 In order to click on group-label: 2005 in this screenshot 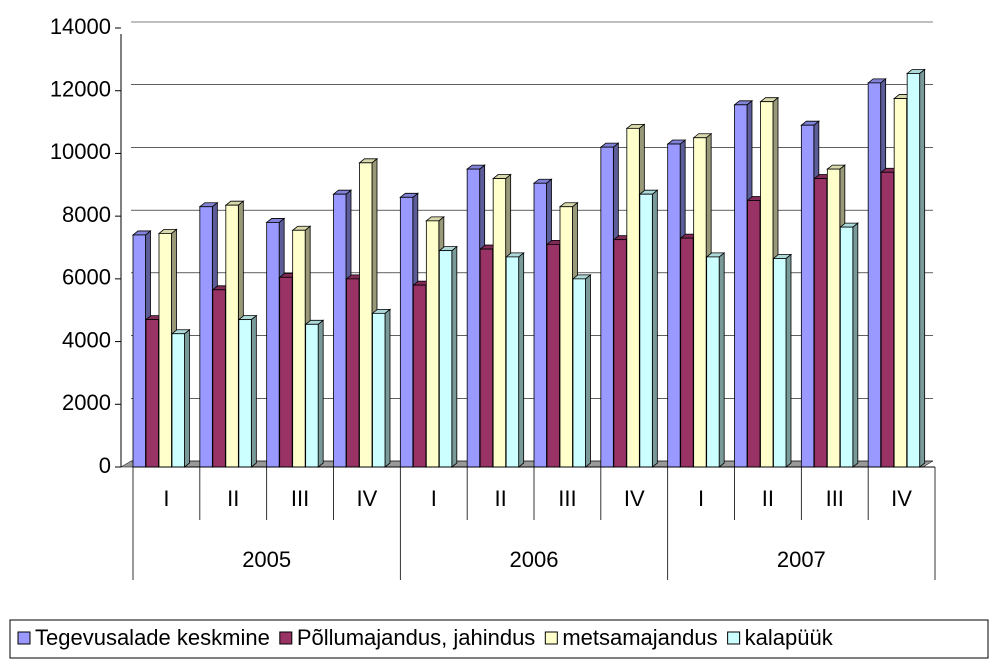, I will do `click(266, 559)`.